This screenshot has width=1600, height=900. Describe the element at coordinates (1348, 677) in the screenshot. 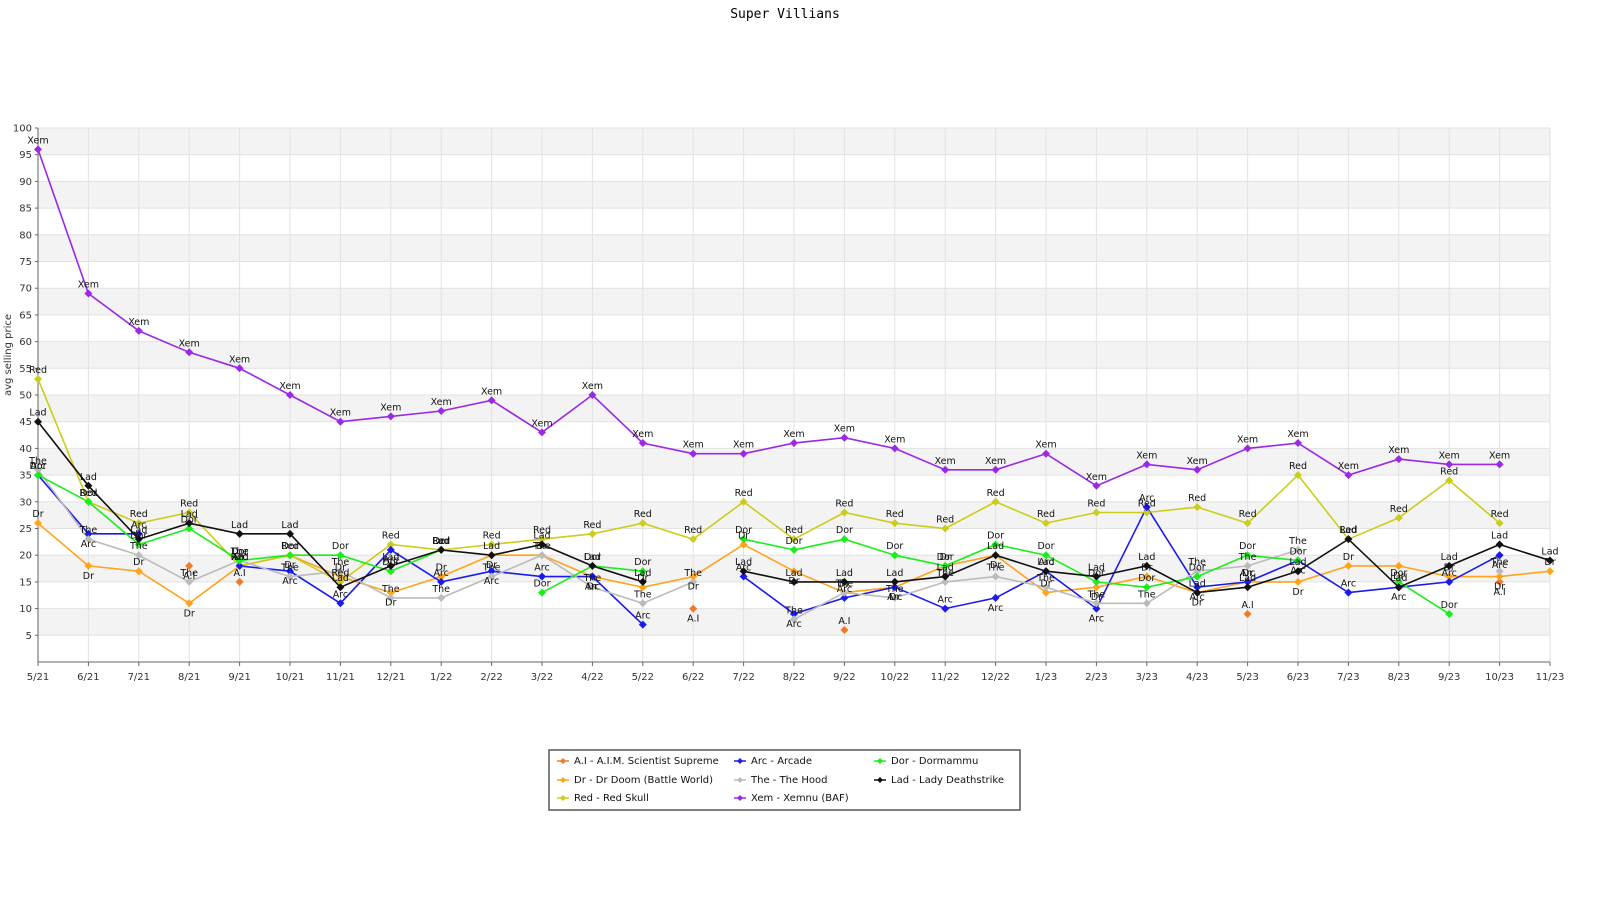

I see `x-tick-label: 7/23` at that location.